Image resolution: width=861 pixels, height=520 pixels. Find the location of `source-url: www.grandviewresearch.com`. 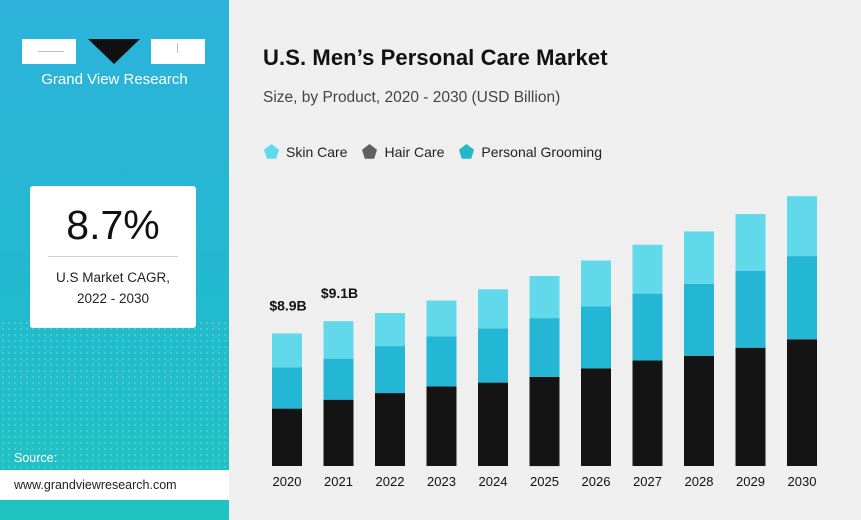

source-url: www.grandviewresearch.com is located at coordinates (114, 485).